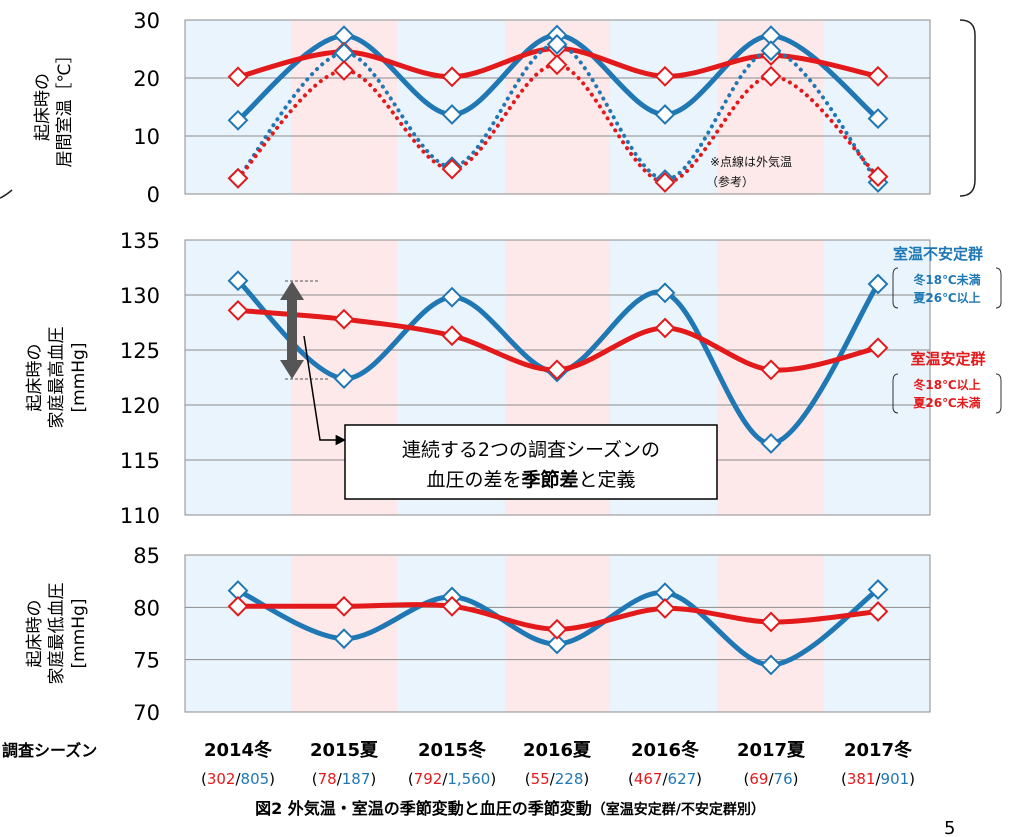  Describe the element at coordinates (530, 479) in the screenshot. I see `callout-line-2: 血圧の差を季節差と定義` at that location.